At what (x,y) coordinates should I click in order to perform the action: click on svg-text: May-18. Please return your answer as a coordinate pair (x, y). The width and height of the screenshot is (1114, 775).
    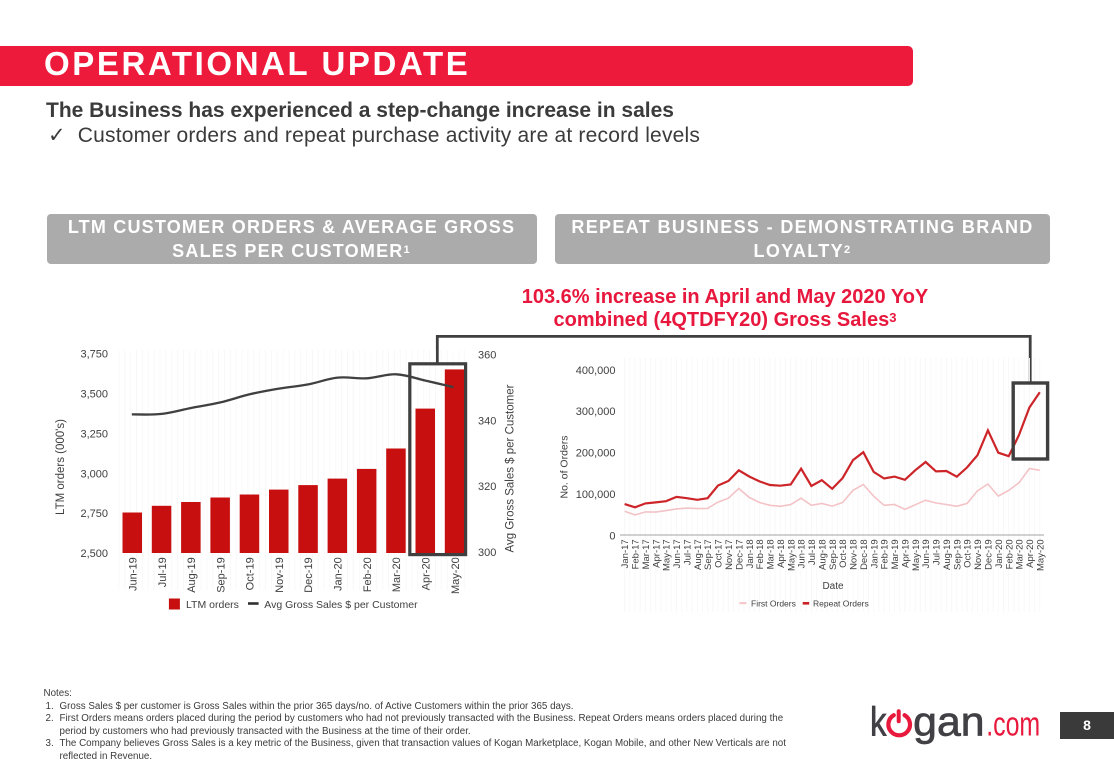
    Looking at the image, I should click on (791, 555).